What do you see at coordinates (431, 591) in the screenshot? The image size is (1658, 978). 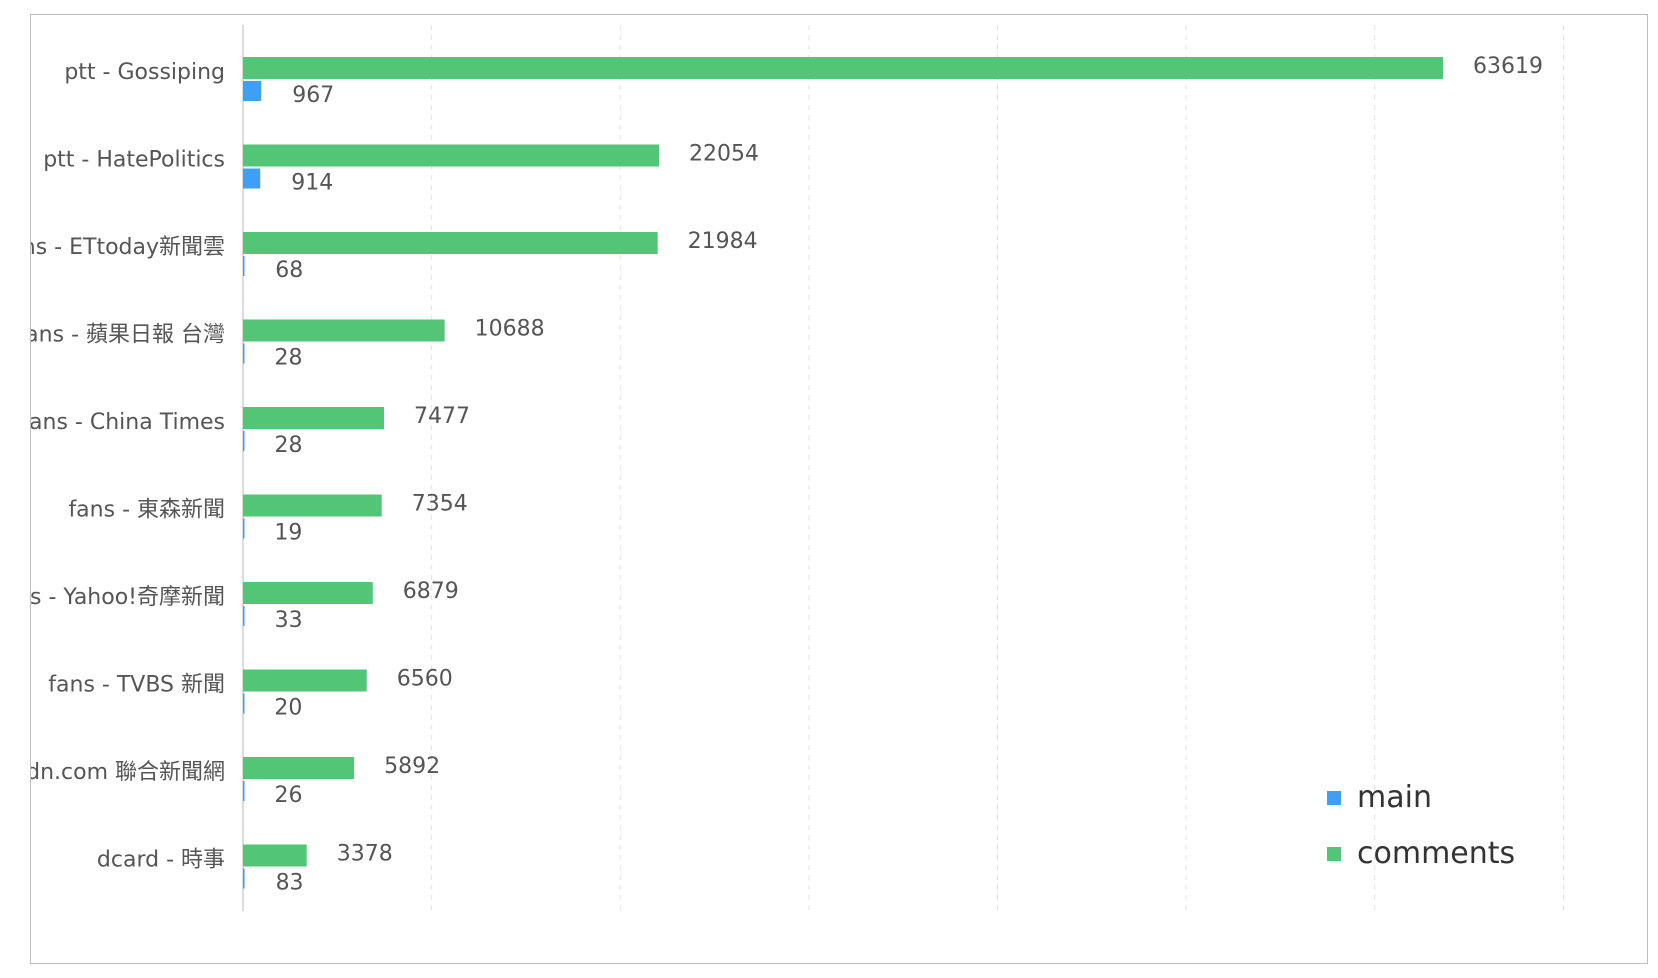 I see `comments-value-label: 6879` at bounding box center [431, 591].